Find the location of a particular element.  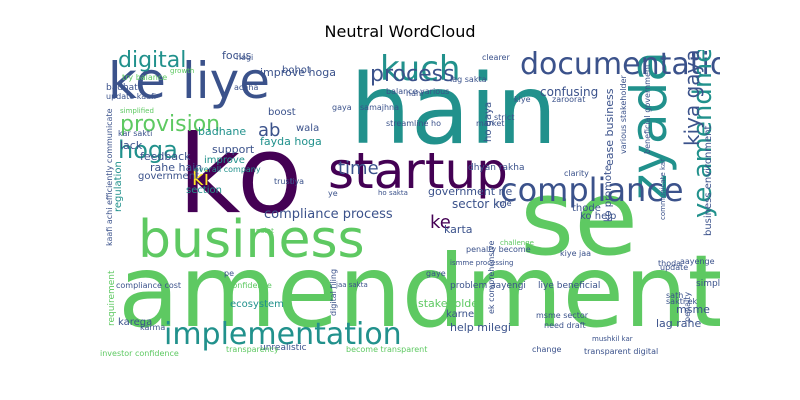

cloud-word: wala is located at coordinates (308, 128).